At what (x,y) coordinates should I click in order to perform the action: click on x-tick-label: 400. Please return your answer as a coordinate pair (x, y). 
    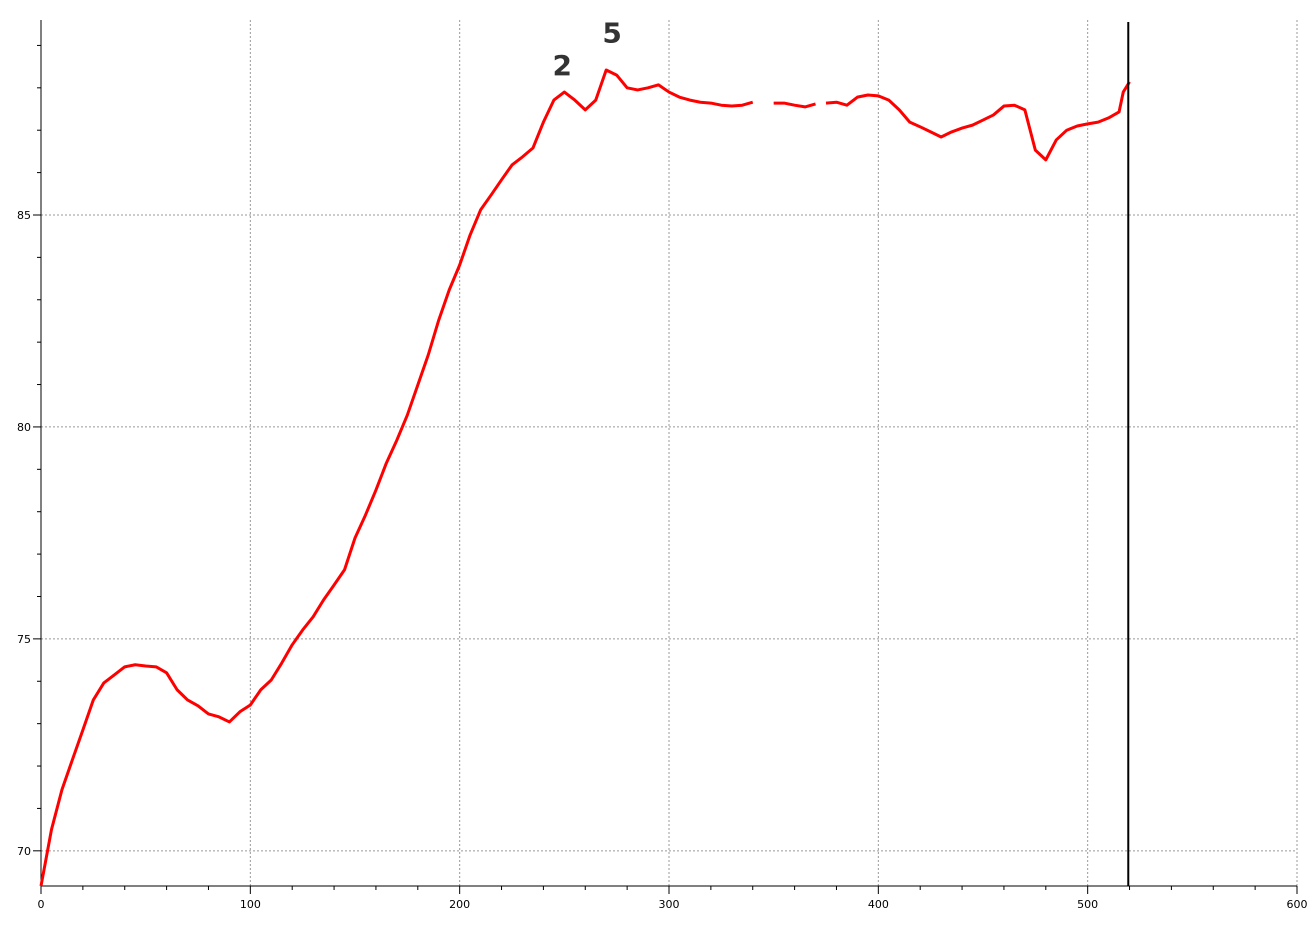
    Looking at the image, I should click on (878, 904).